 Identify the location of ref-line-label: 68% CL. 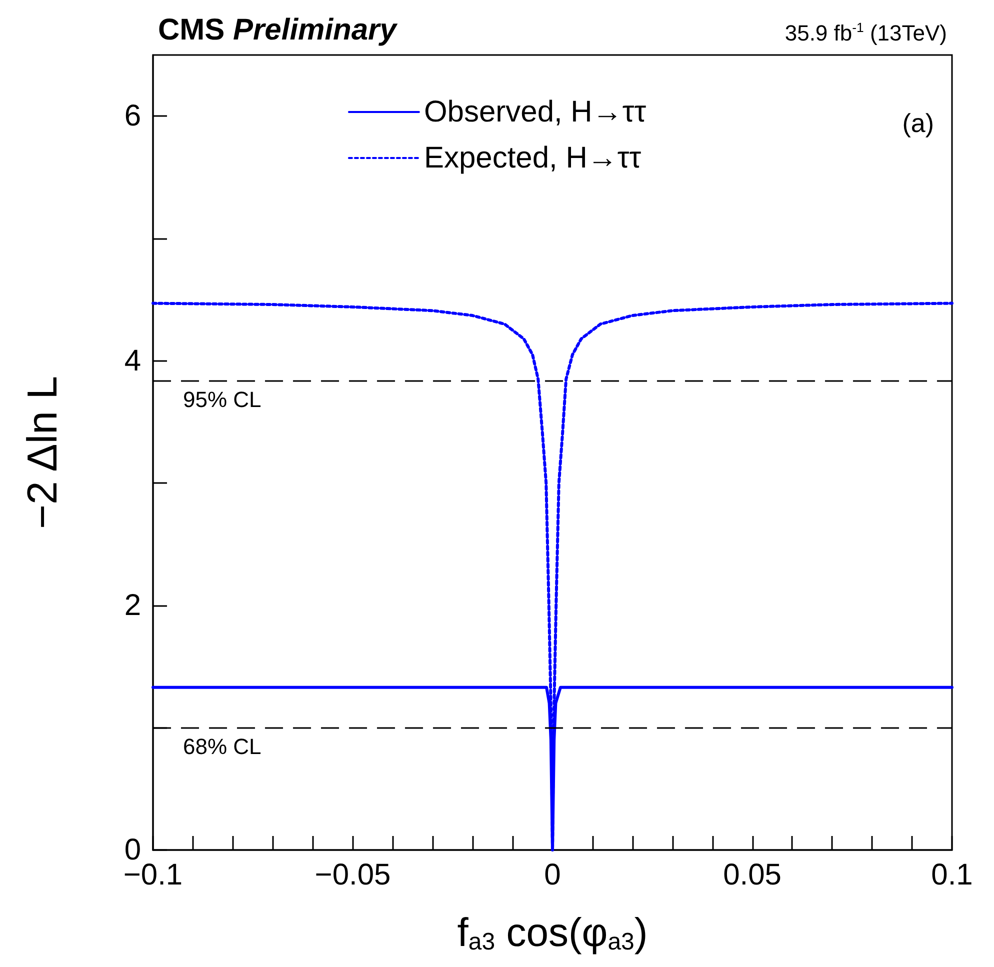
(222, 747).